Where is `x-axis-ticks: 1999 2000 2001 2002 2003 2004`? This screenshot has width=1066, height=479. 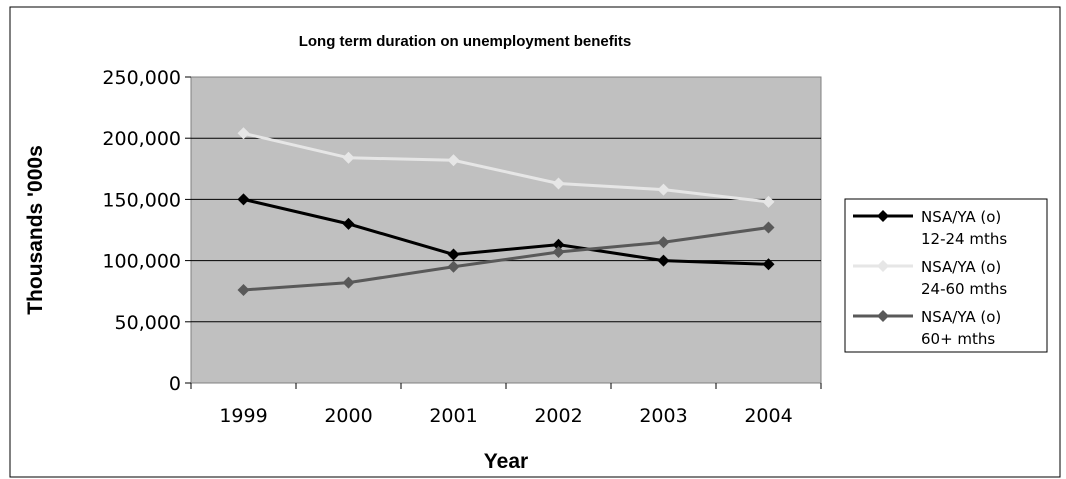 x-axis-ticks: 1999 2000 2001 2002 2003 2004 is located at coordinates (506, 405).